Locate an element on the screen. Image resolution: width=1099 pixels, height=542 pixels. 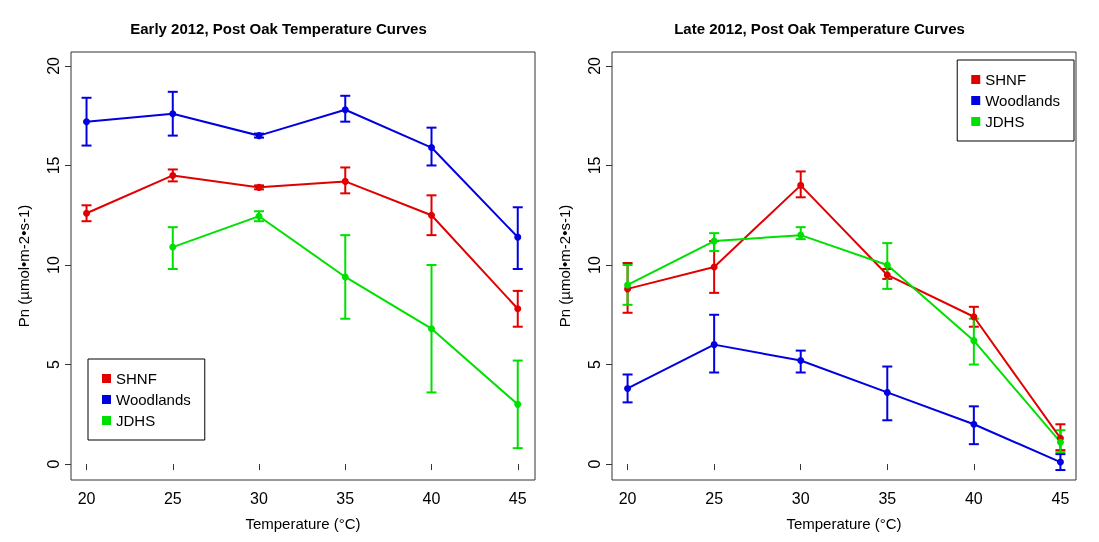
chart-title: Late 2012, Post Oak Temperature Curves is located at coordinates (819, 28).